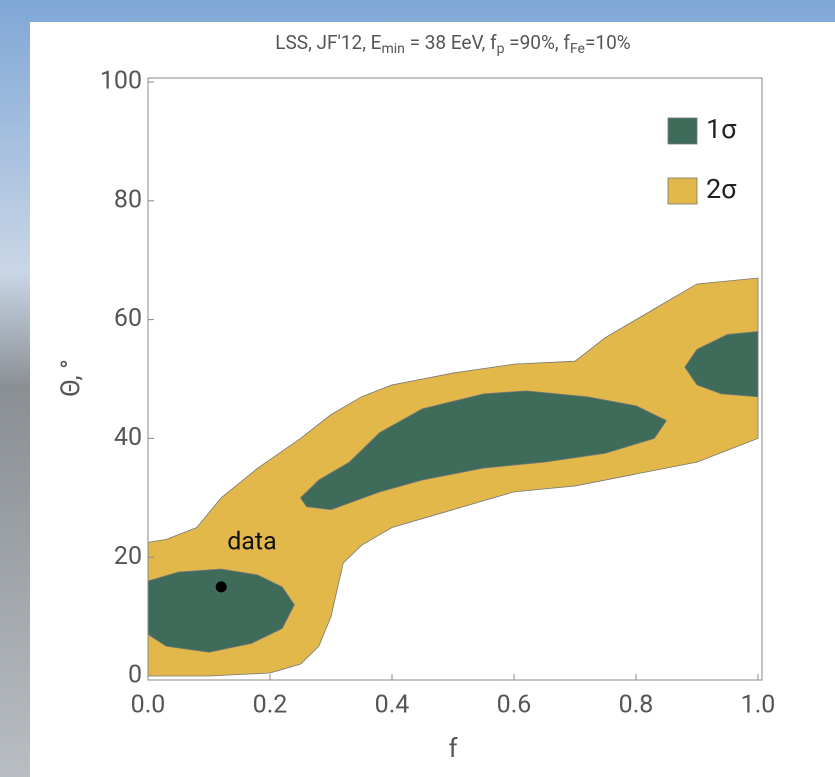 The image size is (835, 777). Describe the element at coordinates (721, 189) in the screenshot. I see `legend-label: 2σ` at that location.